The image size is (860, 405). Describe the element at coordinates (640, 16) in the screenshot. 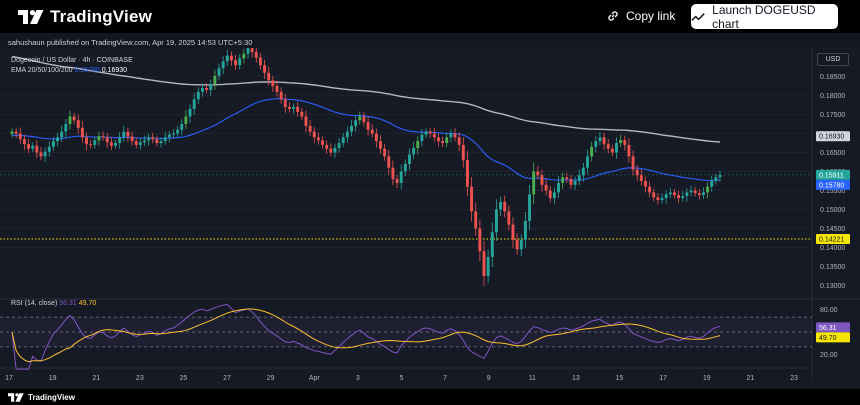

I see `copy-link-button: Copy link` at that location.